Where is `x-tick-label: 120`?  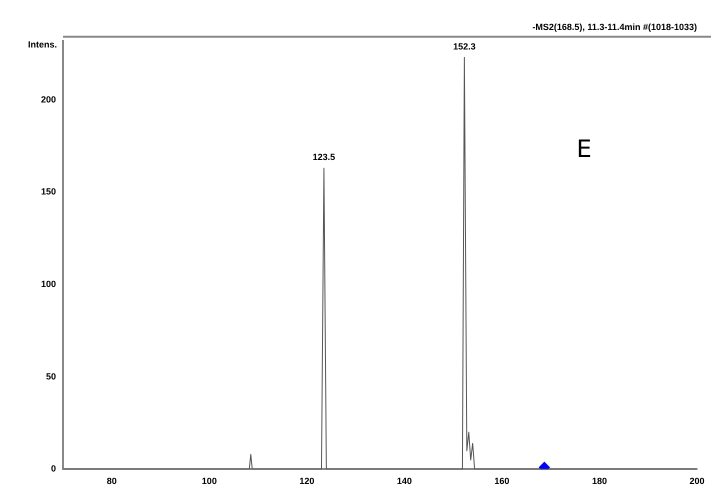 x-tick-label: 120 is located at coordinates (306, 481).